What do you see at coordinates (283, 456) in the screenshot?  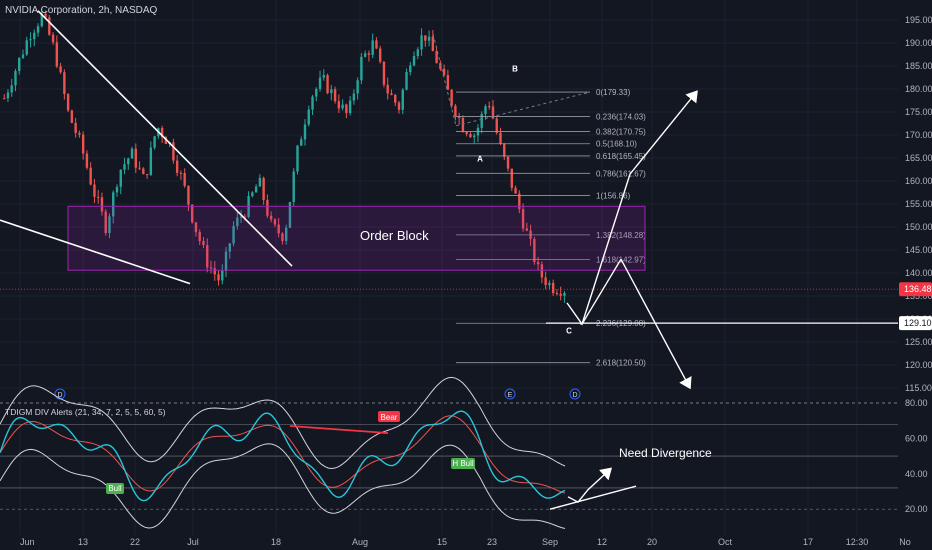 I see `indicator-rsi-line` at bounding box center [283, 456].